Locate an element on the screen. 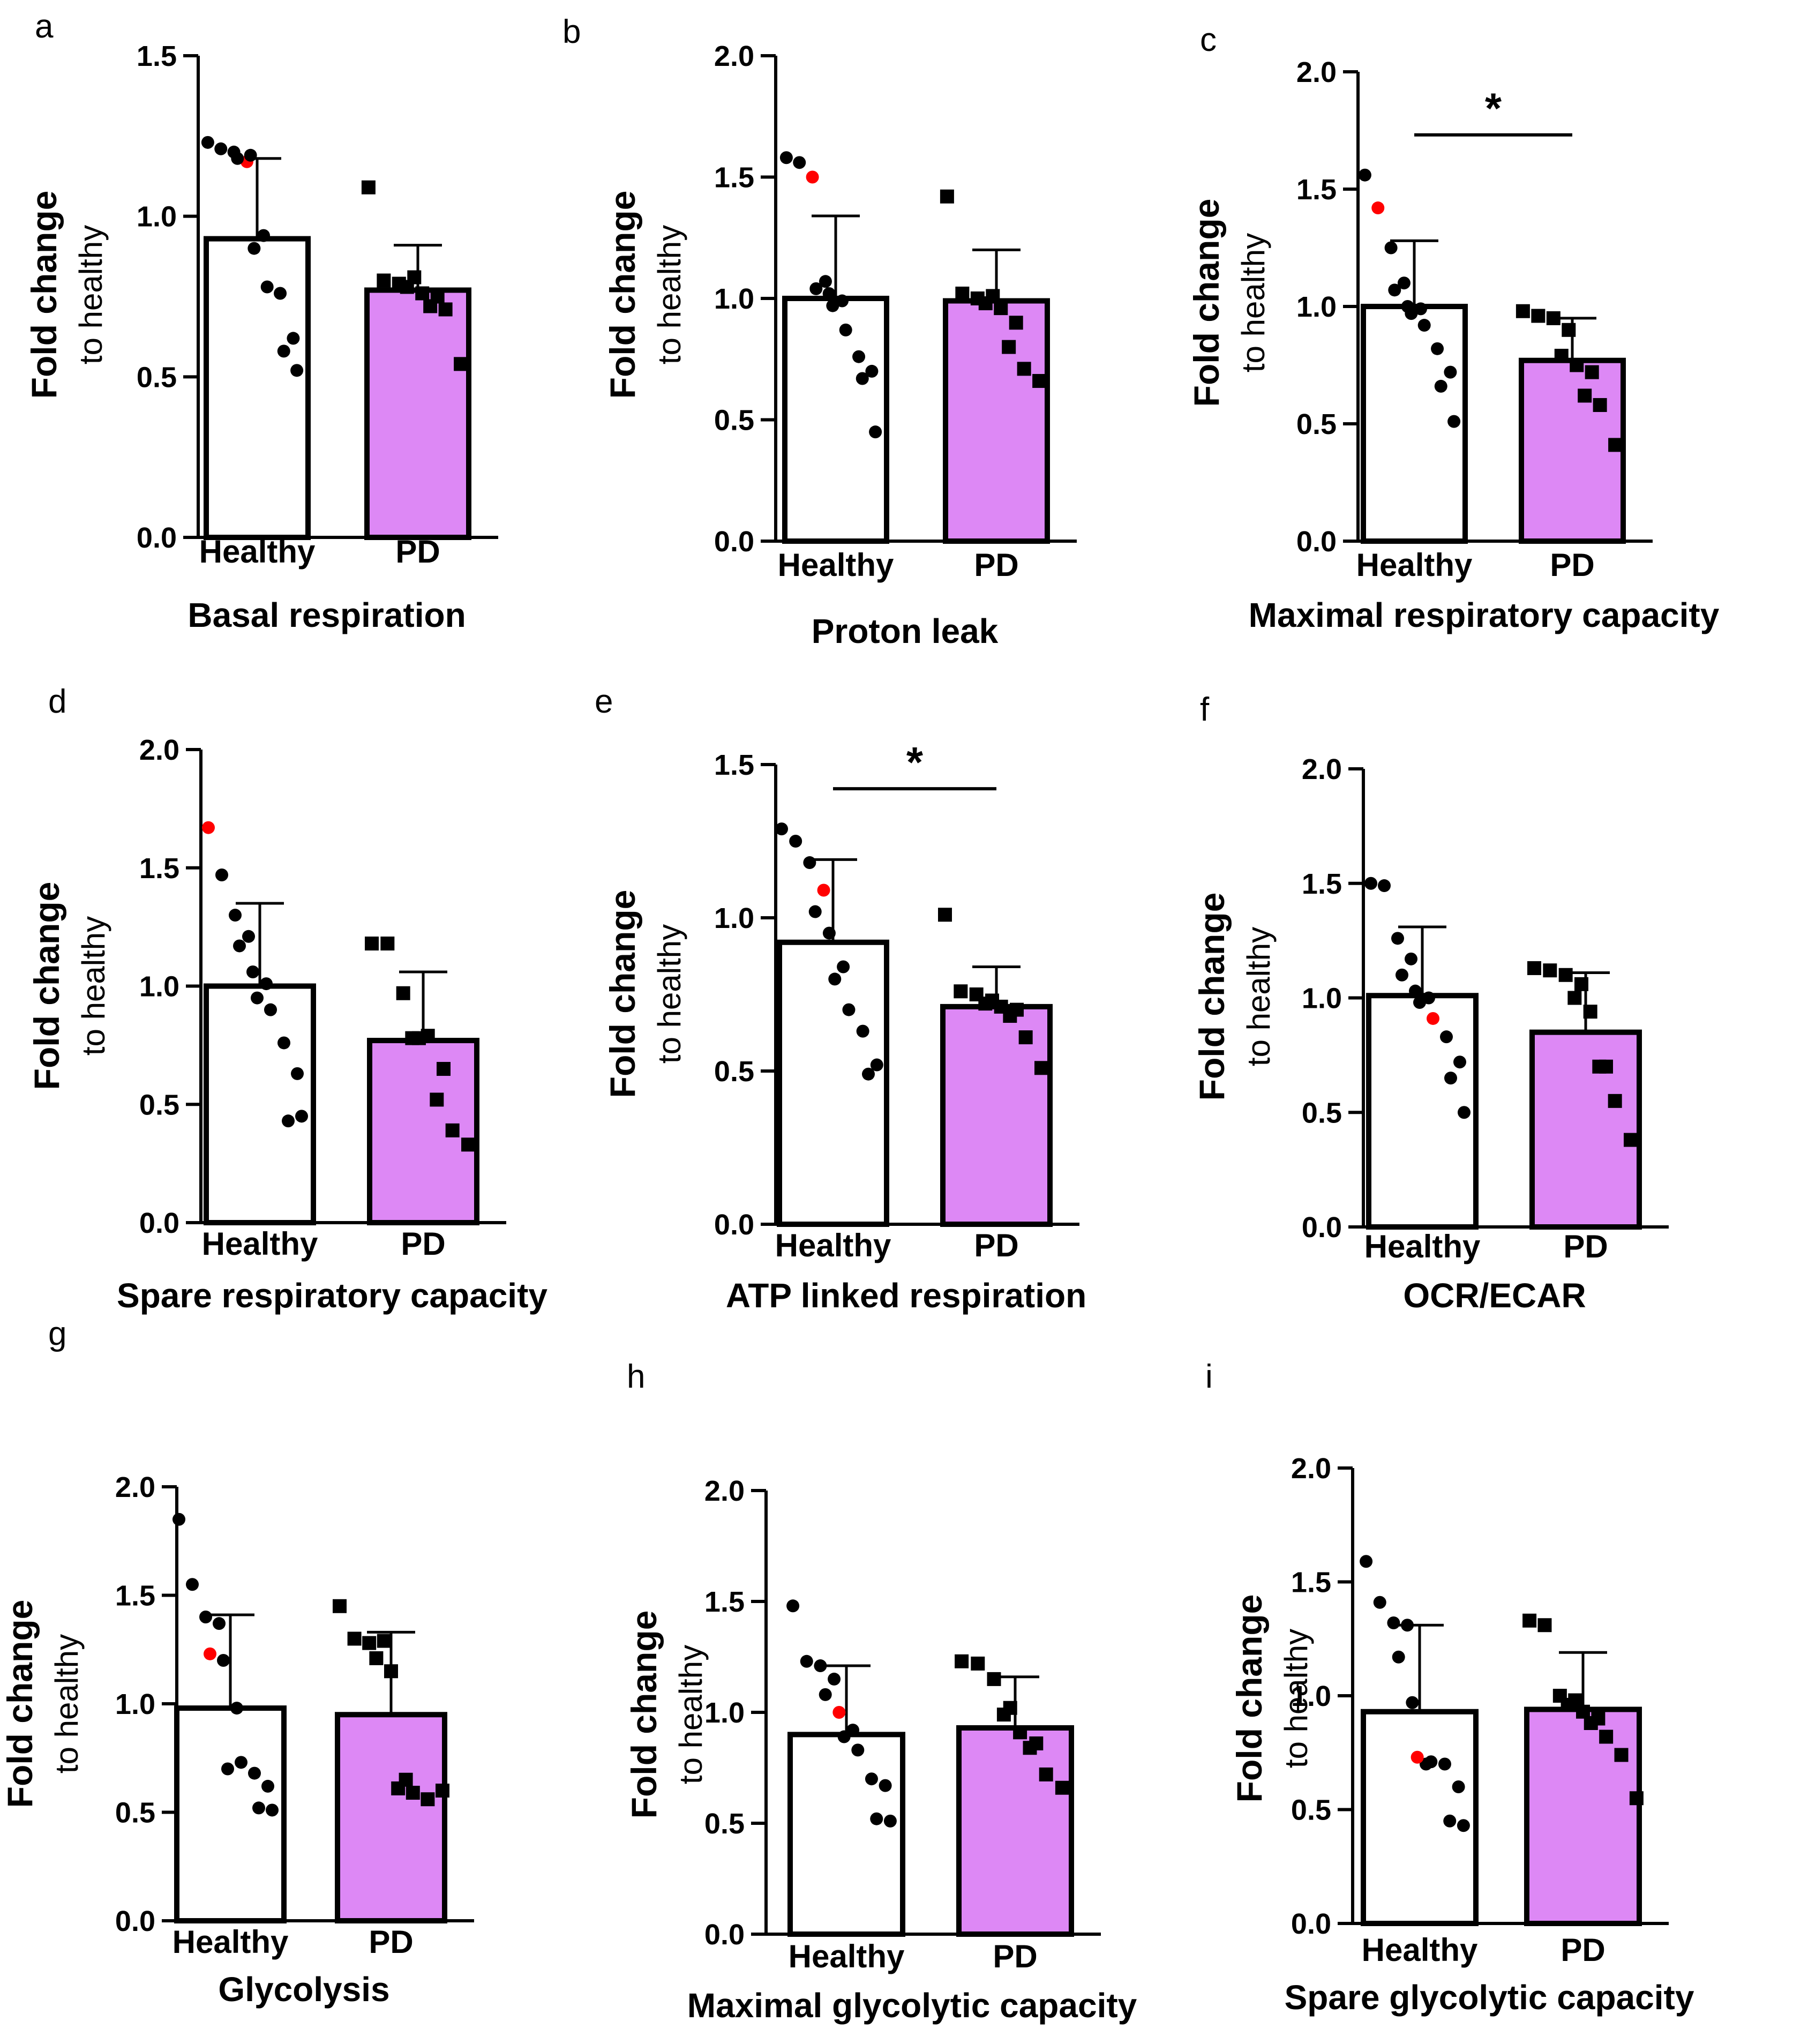 Image resolution: width=1808 pixels, height=2044 pixels. chart-title: Maximal respiratory capacity is located at coordinates (1484, 615).